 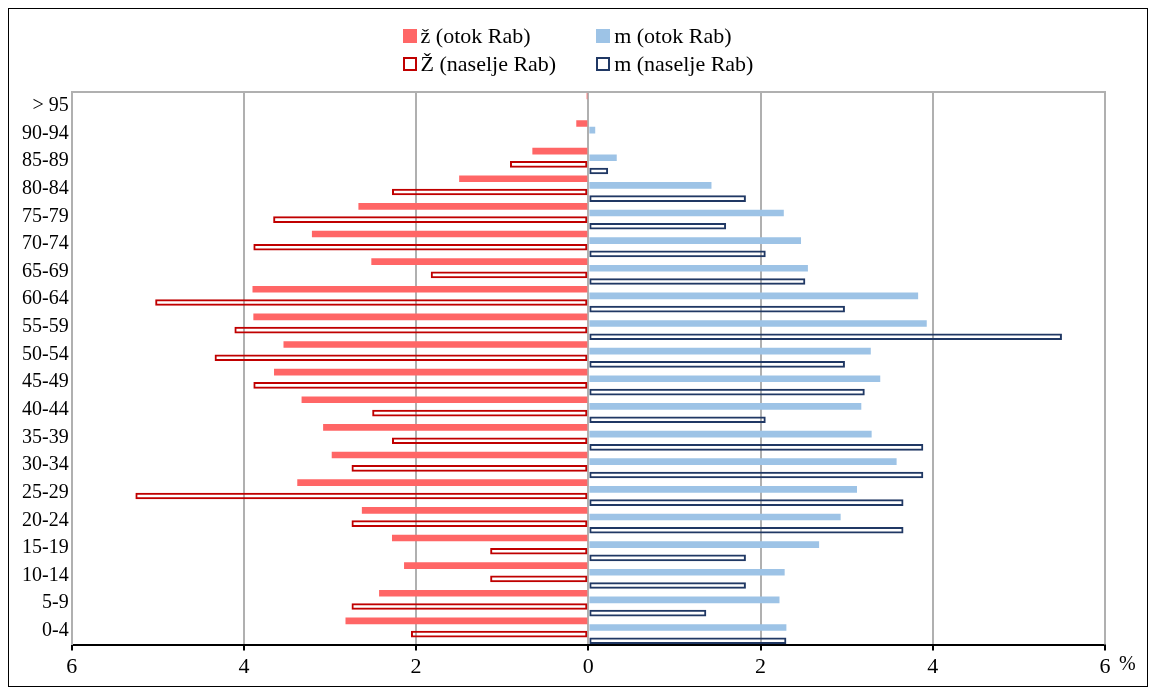 What do you see at coordinates (45, 463) in the screenshot?
I see `y-tick-label: 30-34` at bounding box center [45, 463].